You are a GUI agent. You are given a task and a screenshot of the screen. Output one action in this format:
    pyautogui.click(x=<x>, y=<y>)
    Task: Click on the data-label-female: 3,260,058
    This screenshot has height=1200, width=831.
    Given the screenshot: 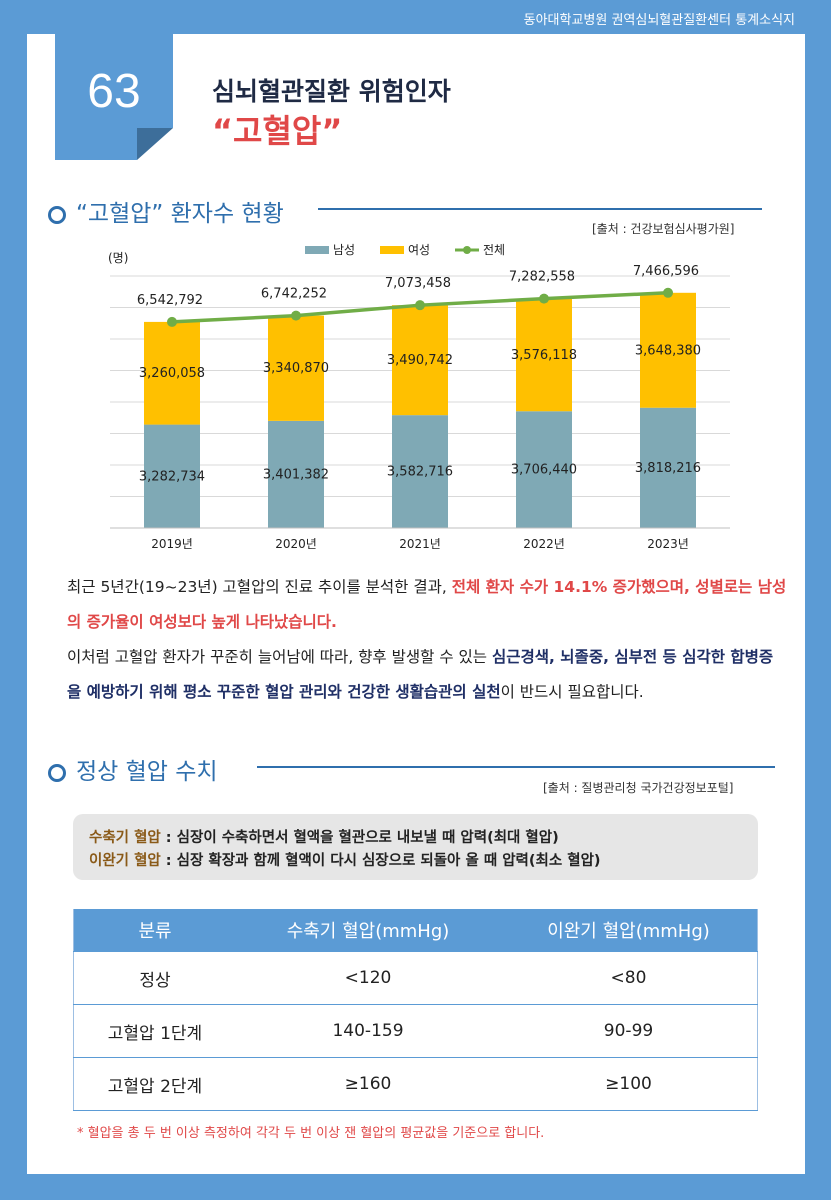 What is the action you would take?
    pyautogui.click(x=172, y=373)
    